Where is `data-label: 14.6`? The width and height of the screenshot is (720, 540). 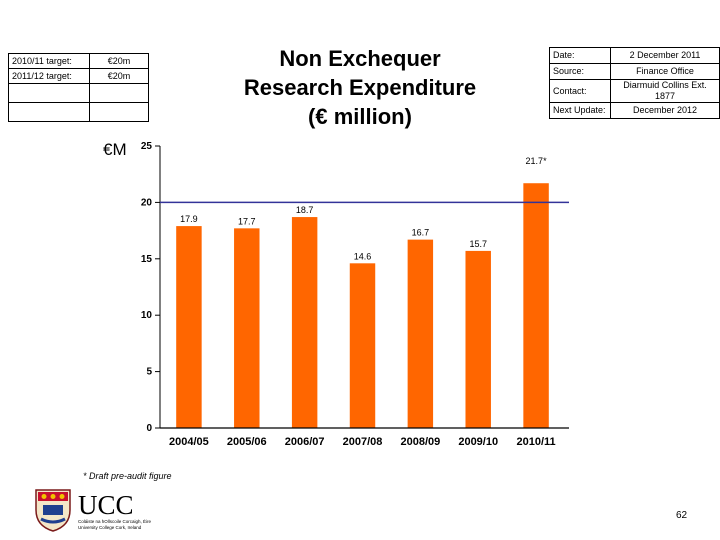
data-label: 14.6 is located at coordinates (363, 256).